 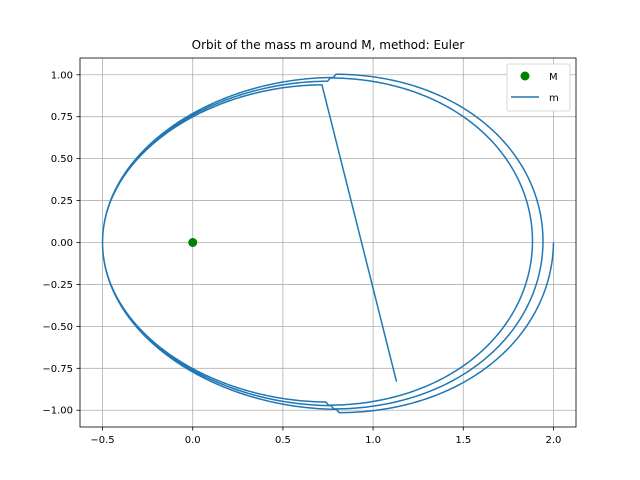 What do you see at coordinates (102, 440) in the screenshot?
I see `x-tick-label: −0.5` at bounding box center [102, 440].